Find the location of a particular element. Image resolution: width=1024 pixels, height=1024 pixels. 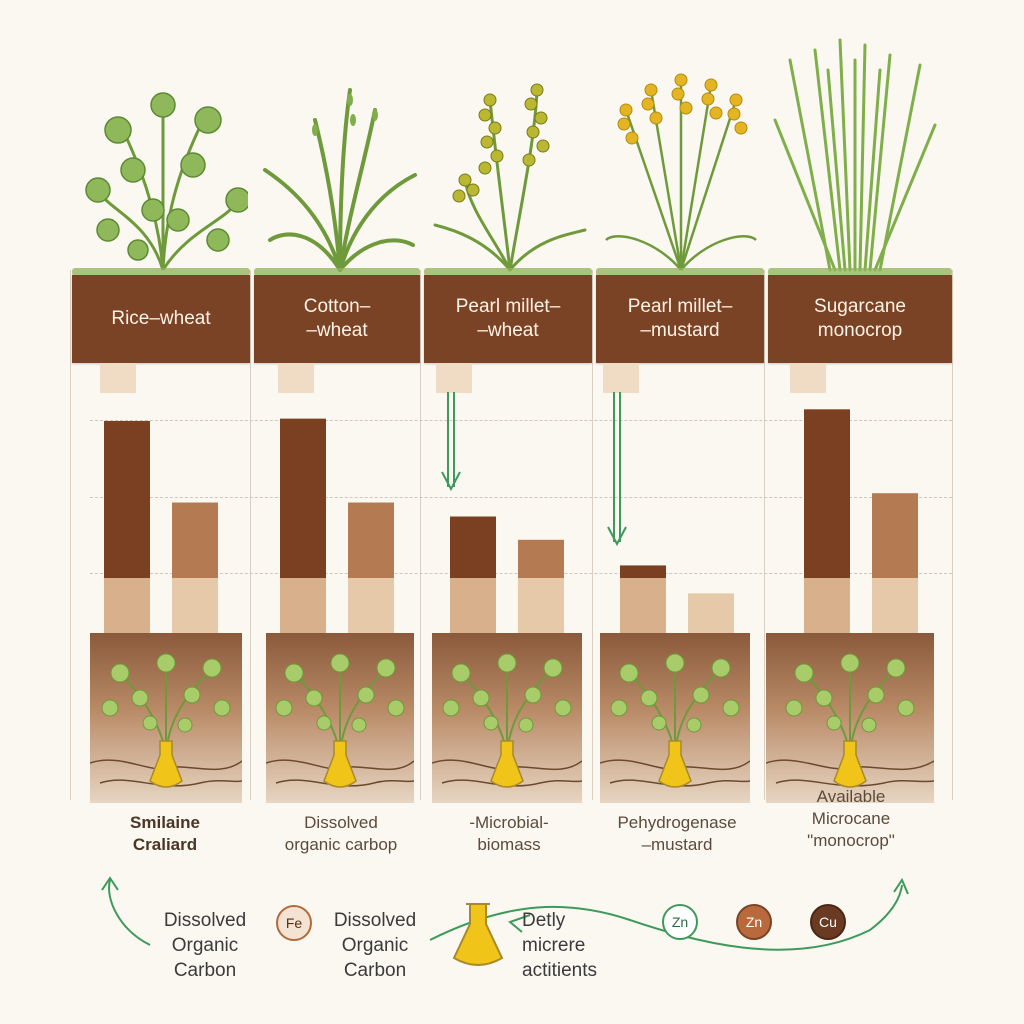

column-header: Pearl millet– –mustard is located at coordinates (680, 319).